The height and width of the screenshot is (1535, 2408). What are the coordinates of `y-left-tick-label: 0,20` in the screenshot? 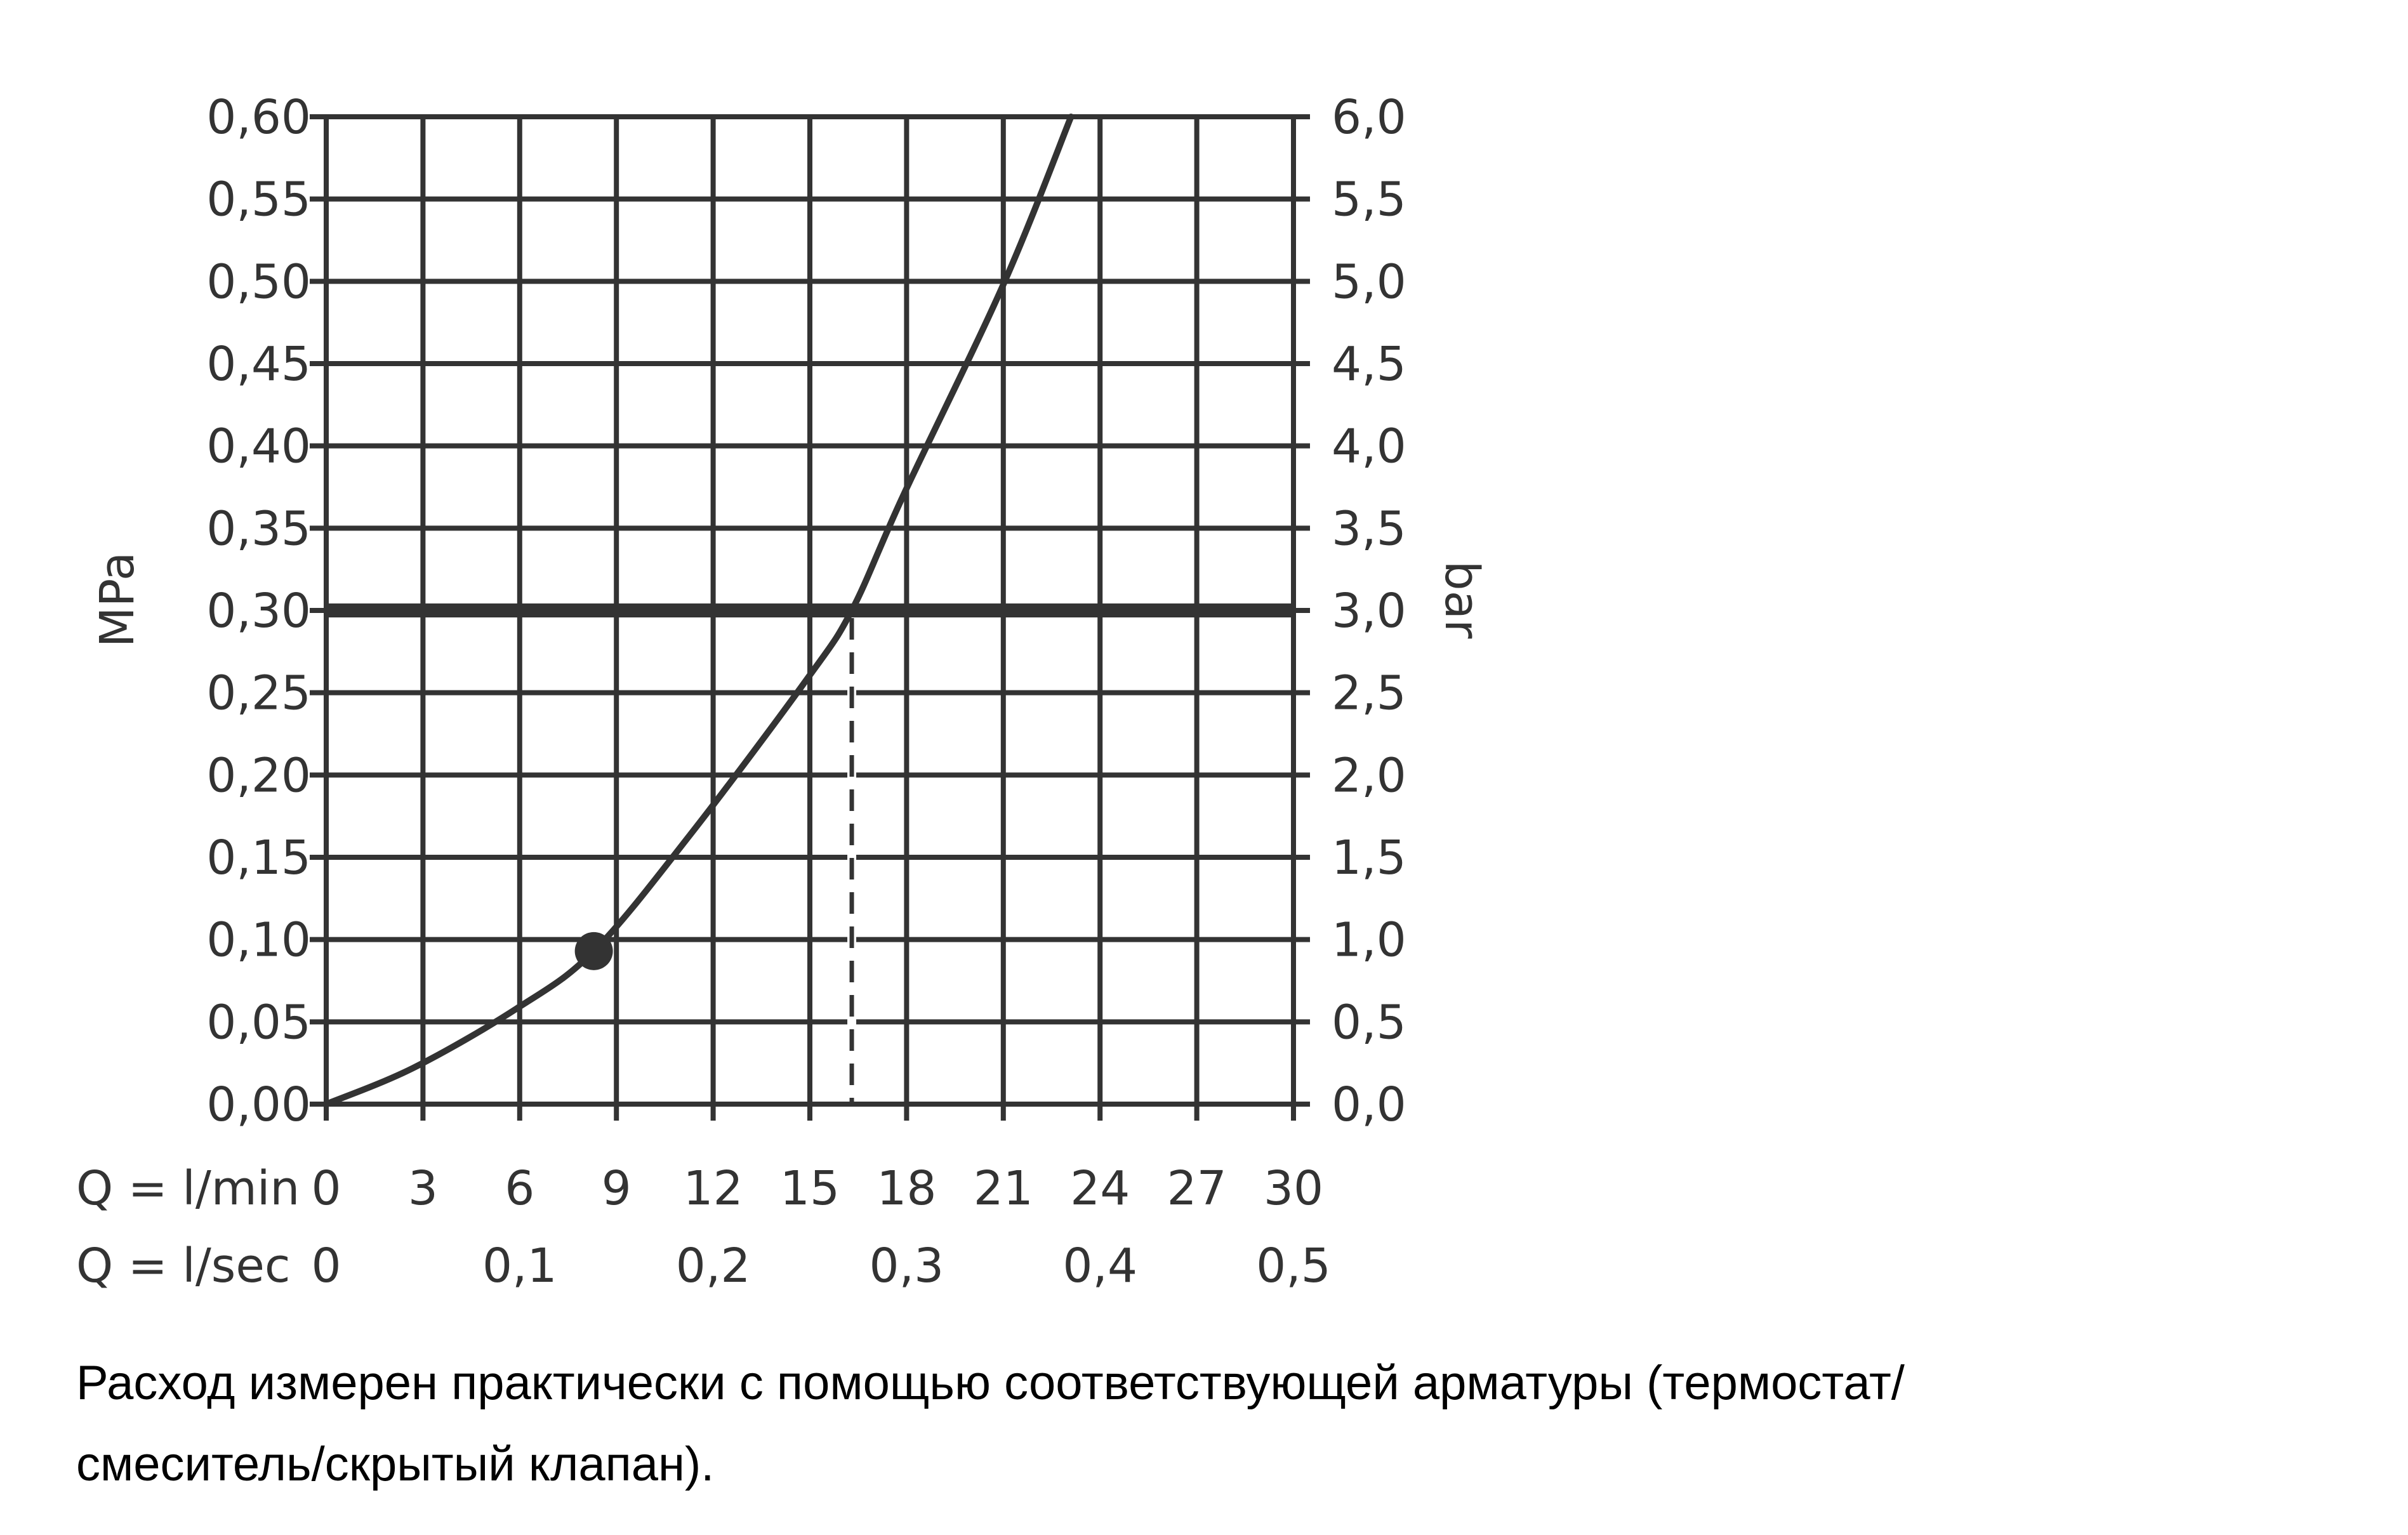 It's located at (258, 775).